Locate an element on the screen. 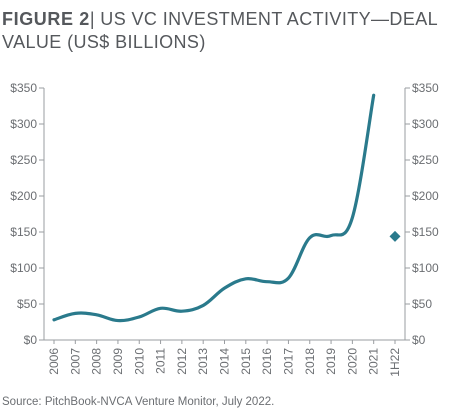 The height and width of the screenshot is (419, 449). y-tick-label-right: $100 is located at coordinates (425, 268).